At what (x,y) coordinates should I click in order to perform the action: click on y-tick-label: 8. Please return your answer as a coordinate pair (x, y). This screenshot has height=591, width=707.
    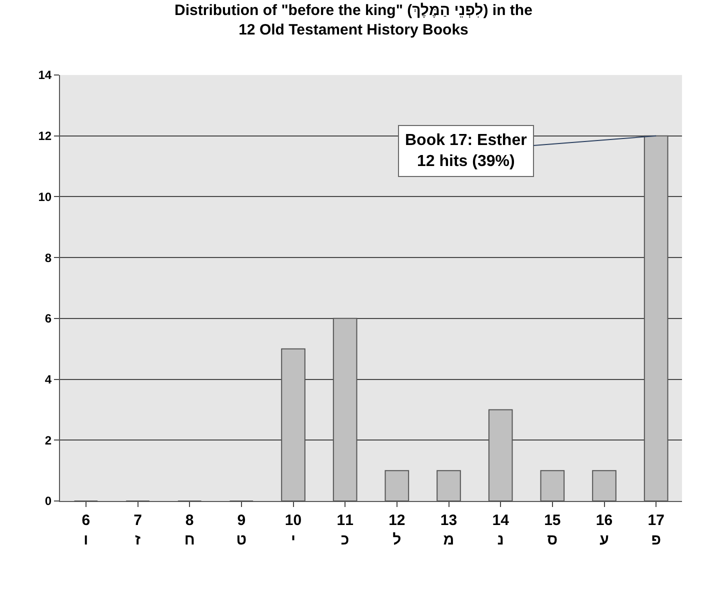
    Looking at the image, I should click on (48, 257).